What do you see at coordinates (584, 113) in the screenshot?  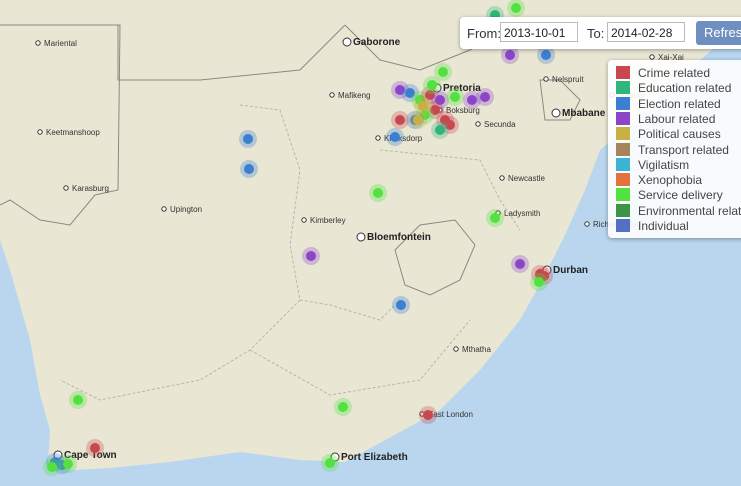 I see `city-label: Mbabane` at bounding box center [584, 113].